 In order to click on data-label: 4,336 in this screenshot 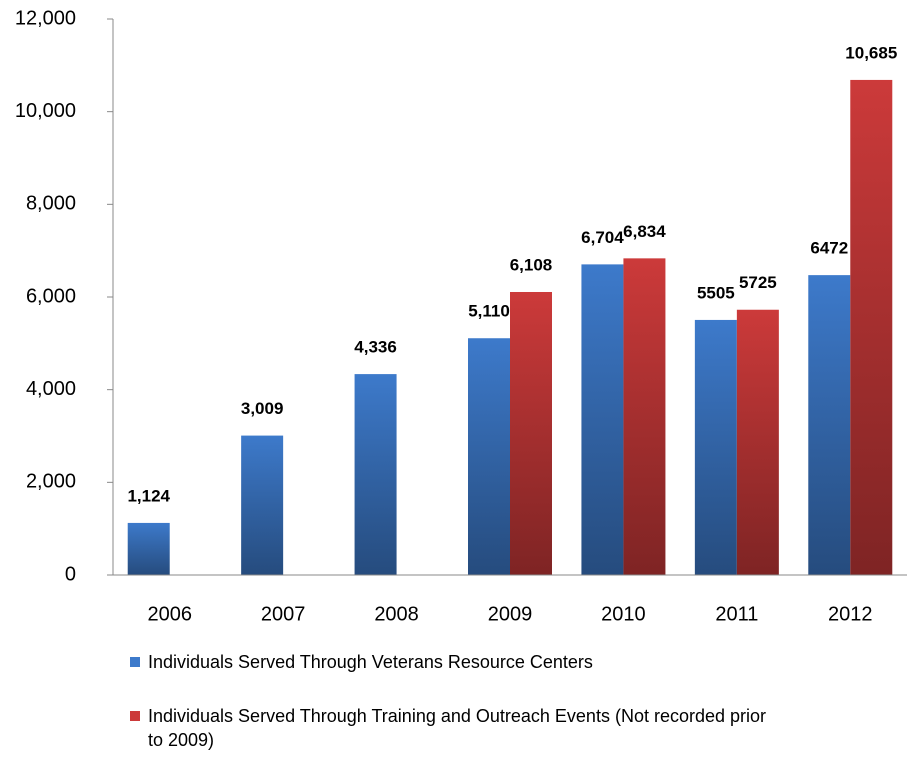, I will do `click(375, 347)`.